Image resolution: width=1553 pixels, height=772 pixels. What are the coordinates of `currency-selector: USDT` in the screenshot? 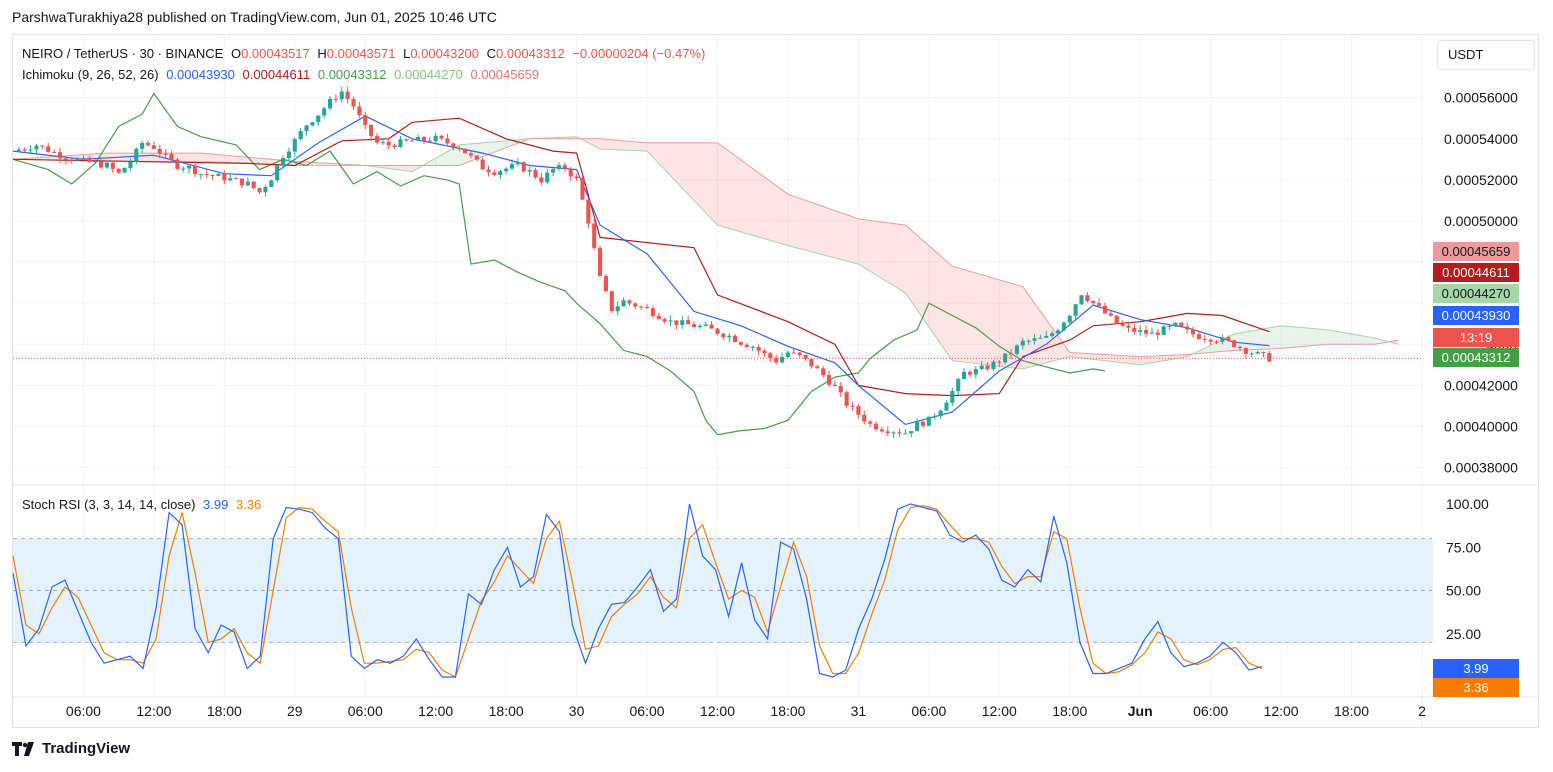 It's located at (1486, 55).